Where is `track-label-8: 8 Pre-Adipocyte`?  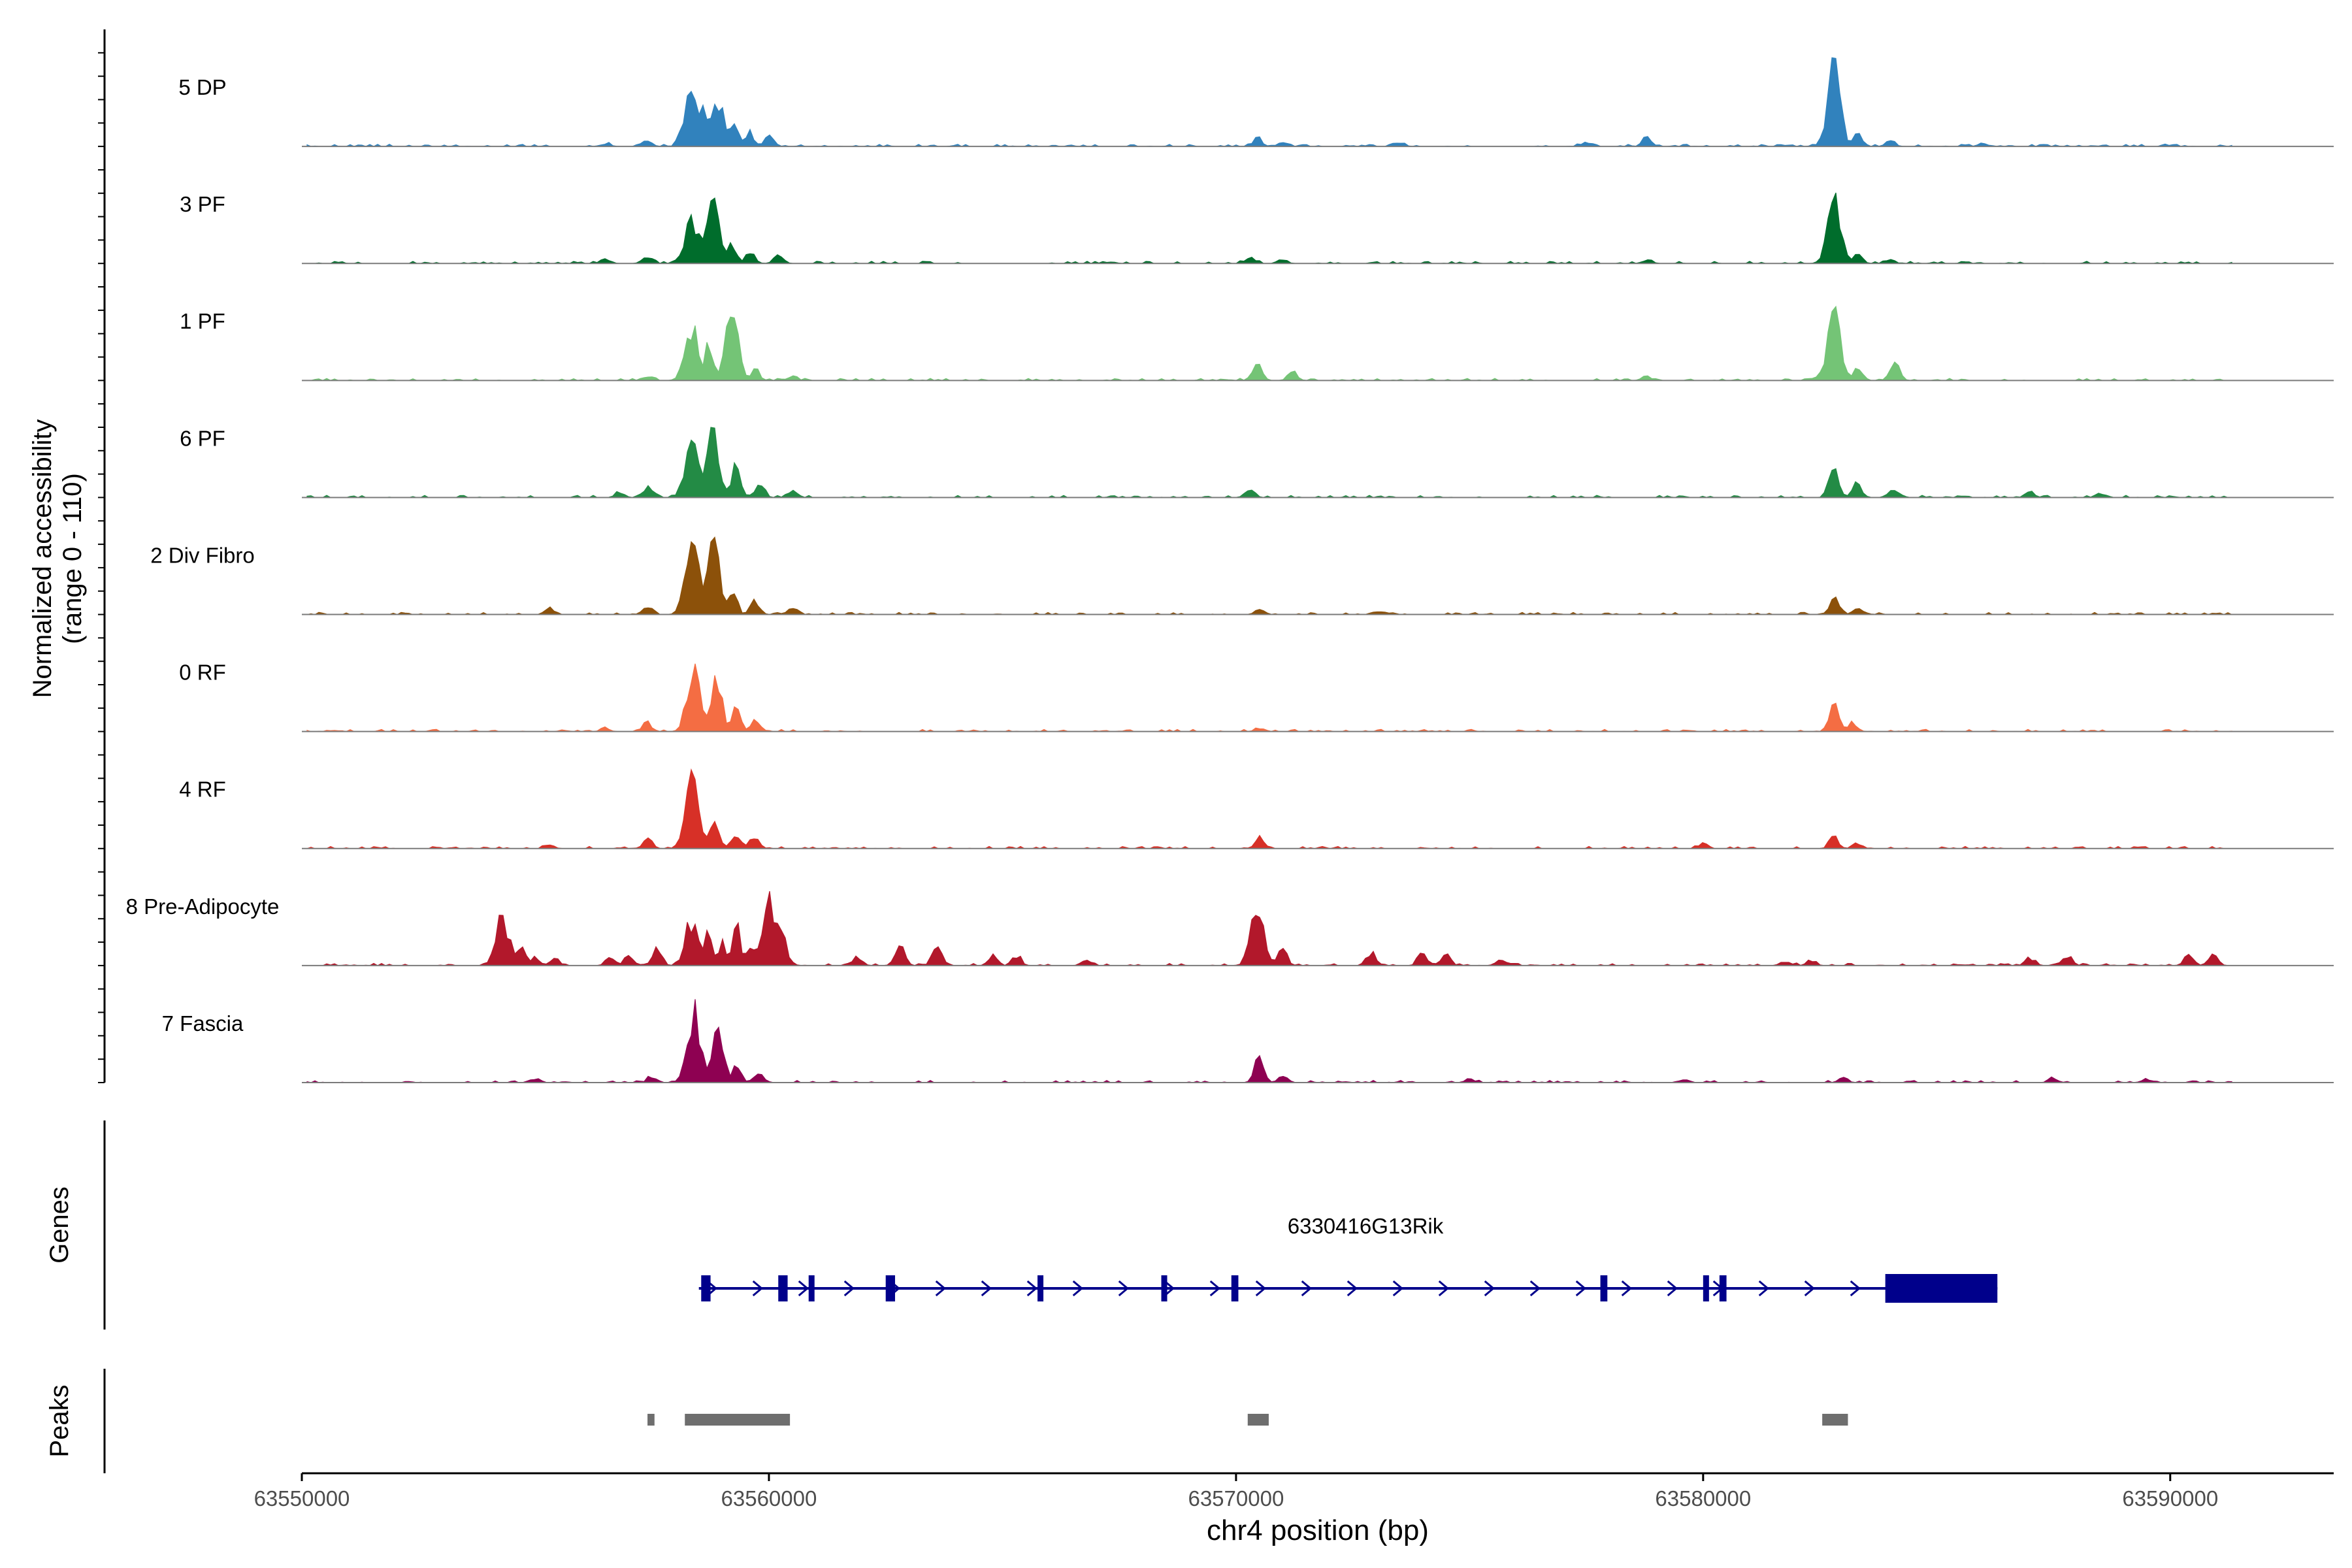
track-label-8: 8 Pre-Adipocyte is located at coordinates (203, 906).